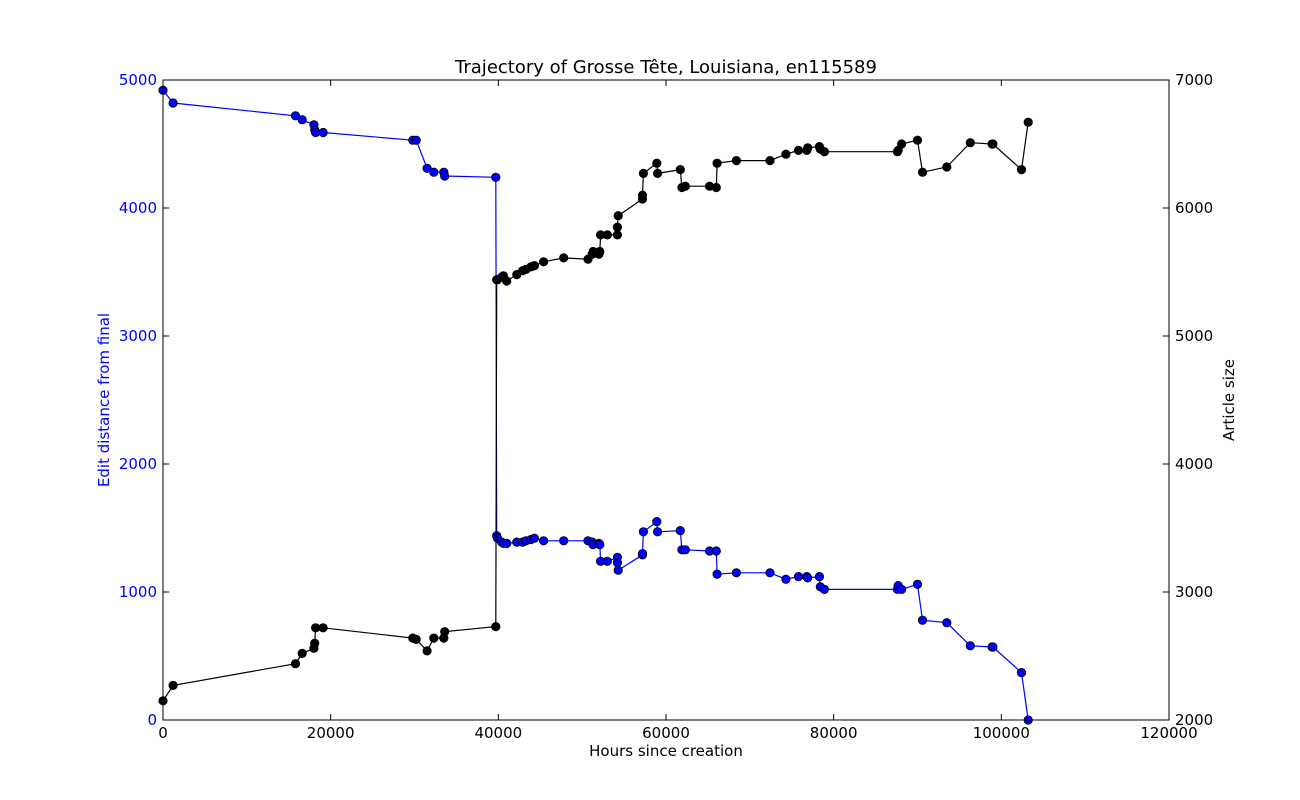 The width and height of the screenshot is (1300, 800). What do you see at coordinates (1168, 733) in the screenshot?
I see `x-tick-label: 120000` at bounding box center [1168, 733].